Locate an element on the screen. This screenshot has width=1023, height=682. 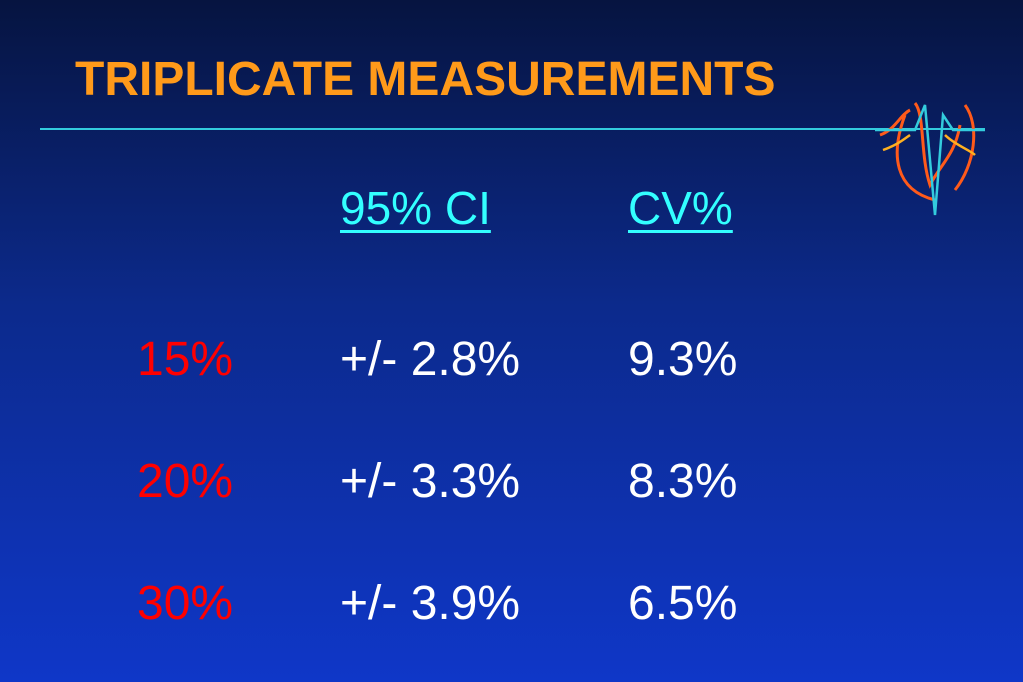
table-cell: 9.3% is located at coordinates (683, 359).